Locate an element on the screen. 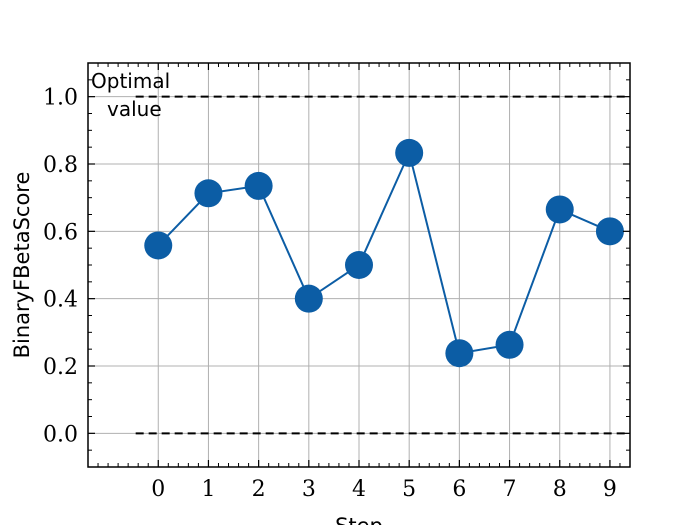 Image resolution: width=700 pixels, height=525 pixels. y-tick-label: 0.6 is located at coordinates (60, 232).